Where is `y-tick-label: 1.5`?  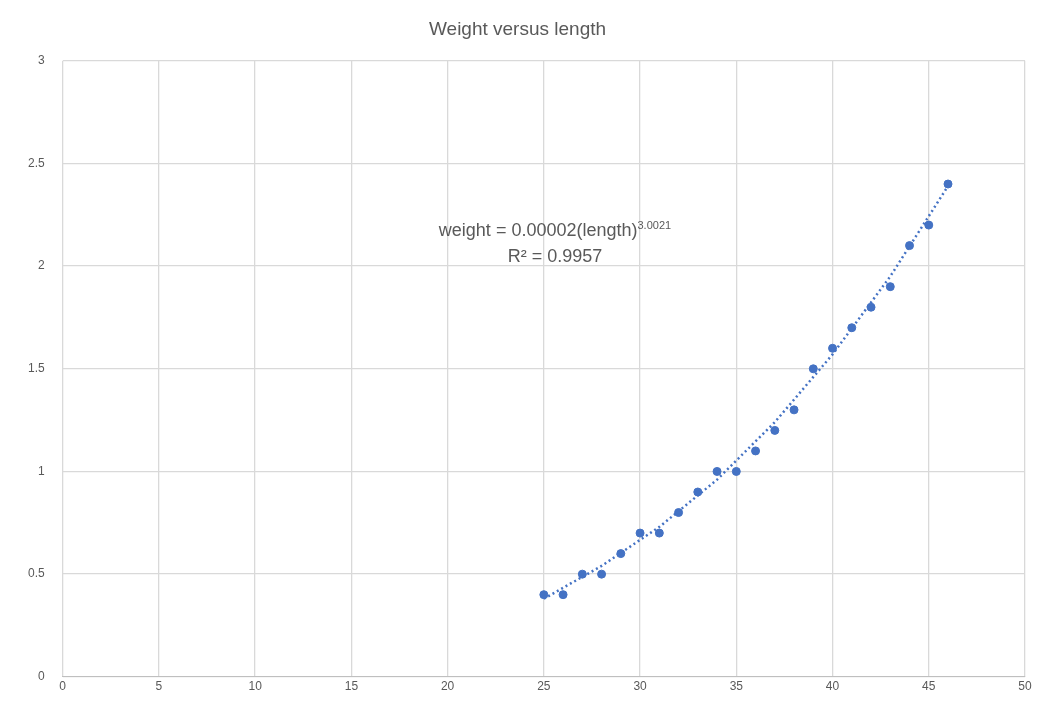 y-tick-label: 1.5 is located at coordinates (36, 368).